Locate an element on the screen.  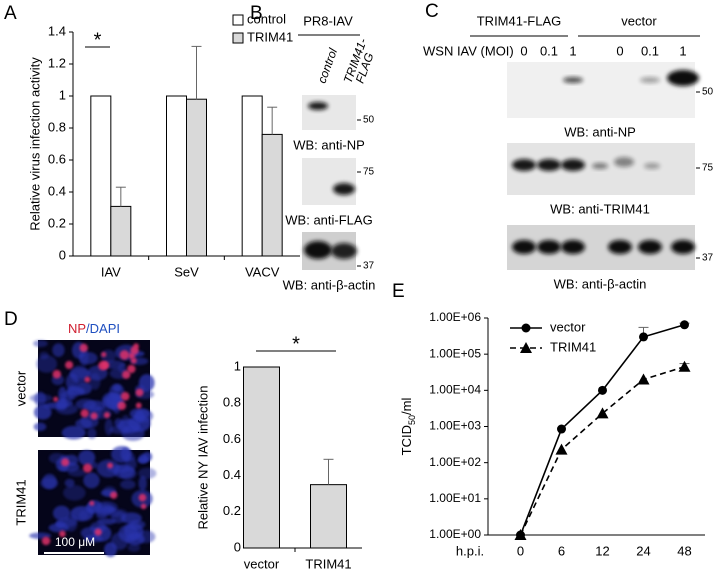
row-label: vector is located at coordinates (20, 388).